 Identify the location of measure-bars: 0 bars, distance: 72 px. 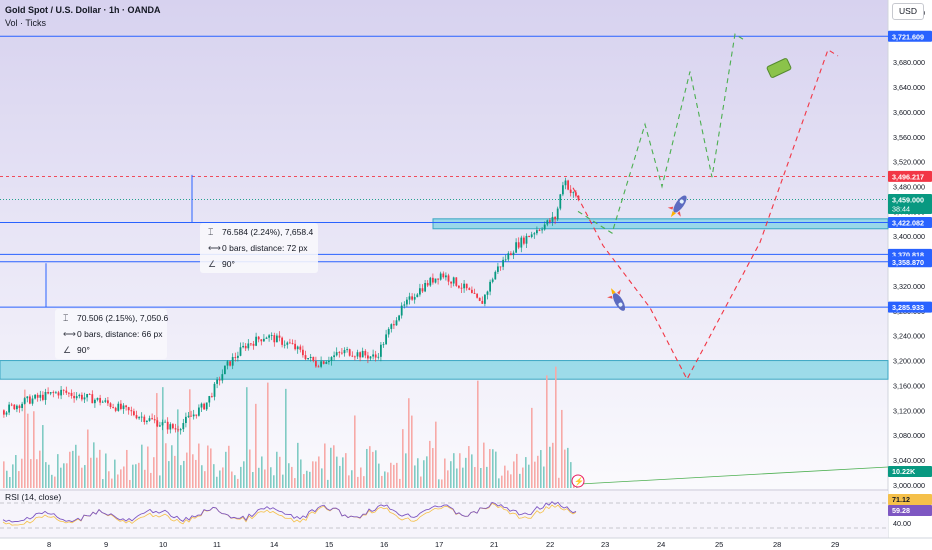
(265, 248).